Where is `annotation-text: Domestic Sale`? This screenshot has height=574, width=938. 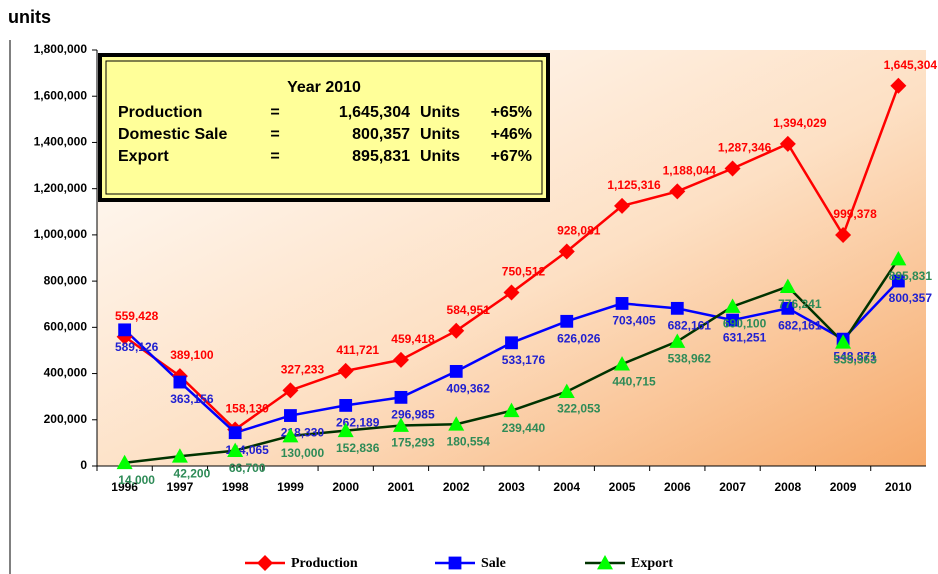 annotation-text: Domestic Sale is located at coordinates (172, 134).